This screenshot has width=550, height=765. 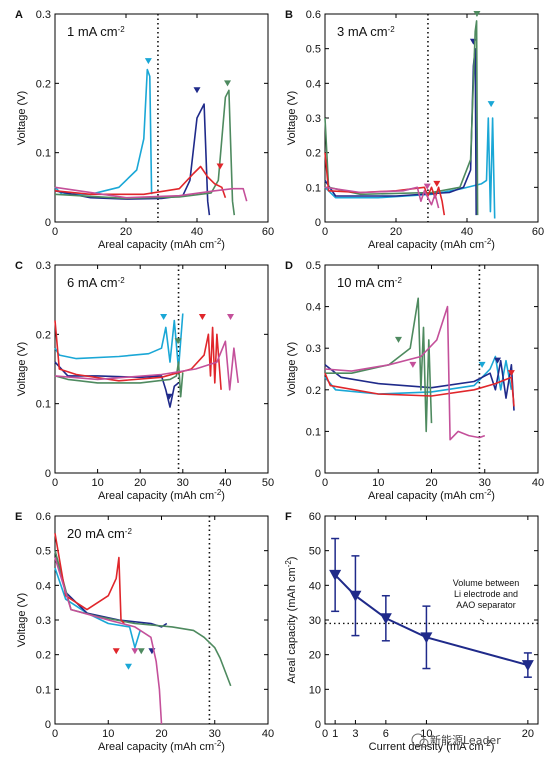 What do you see at coordinates (126, 232) in the screenshot?
I see `x-tick-label-A-1: 20` at bounding box center [126, 232].